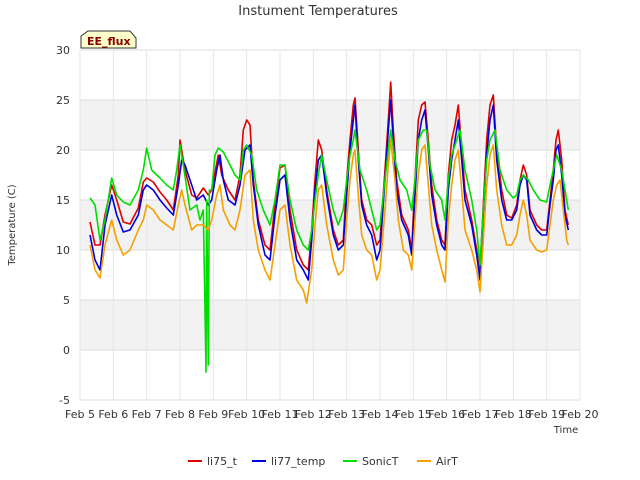  Describe the element at coordinates (298, 461) in the screenshot. I see `legend-label: li77_temp` at that location.